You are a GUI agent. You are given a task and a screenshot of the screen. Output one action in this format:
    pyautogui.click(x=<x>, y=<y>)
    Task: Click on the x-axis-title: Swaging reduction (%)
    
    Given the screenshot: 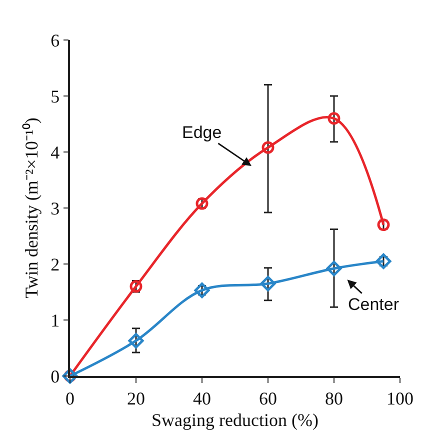 What is the action you would take?
    pyautogui.click(x=235, y=420)
    